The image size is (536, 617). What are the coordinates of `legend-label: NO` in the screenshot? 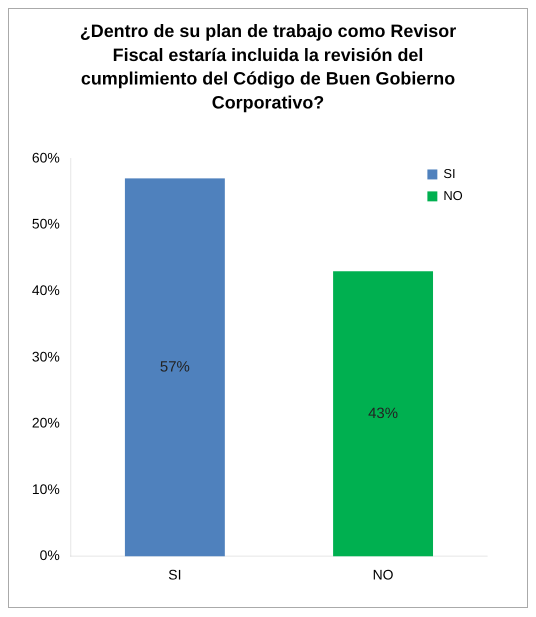 It's located at (453, 195).